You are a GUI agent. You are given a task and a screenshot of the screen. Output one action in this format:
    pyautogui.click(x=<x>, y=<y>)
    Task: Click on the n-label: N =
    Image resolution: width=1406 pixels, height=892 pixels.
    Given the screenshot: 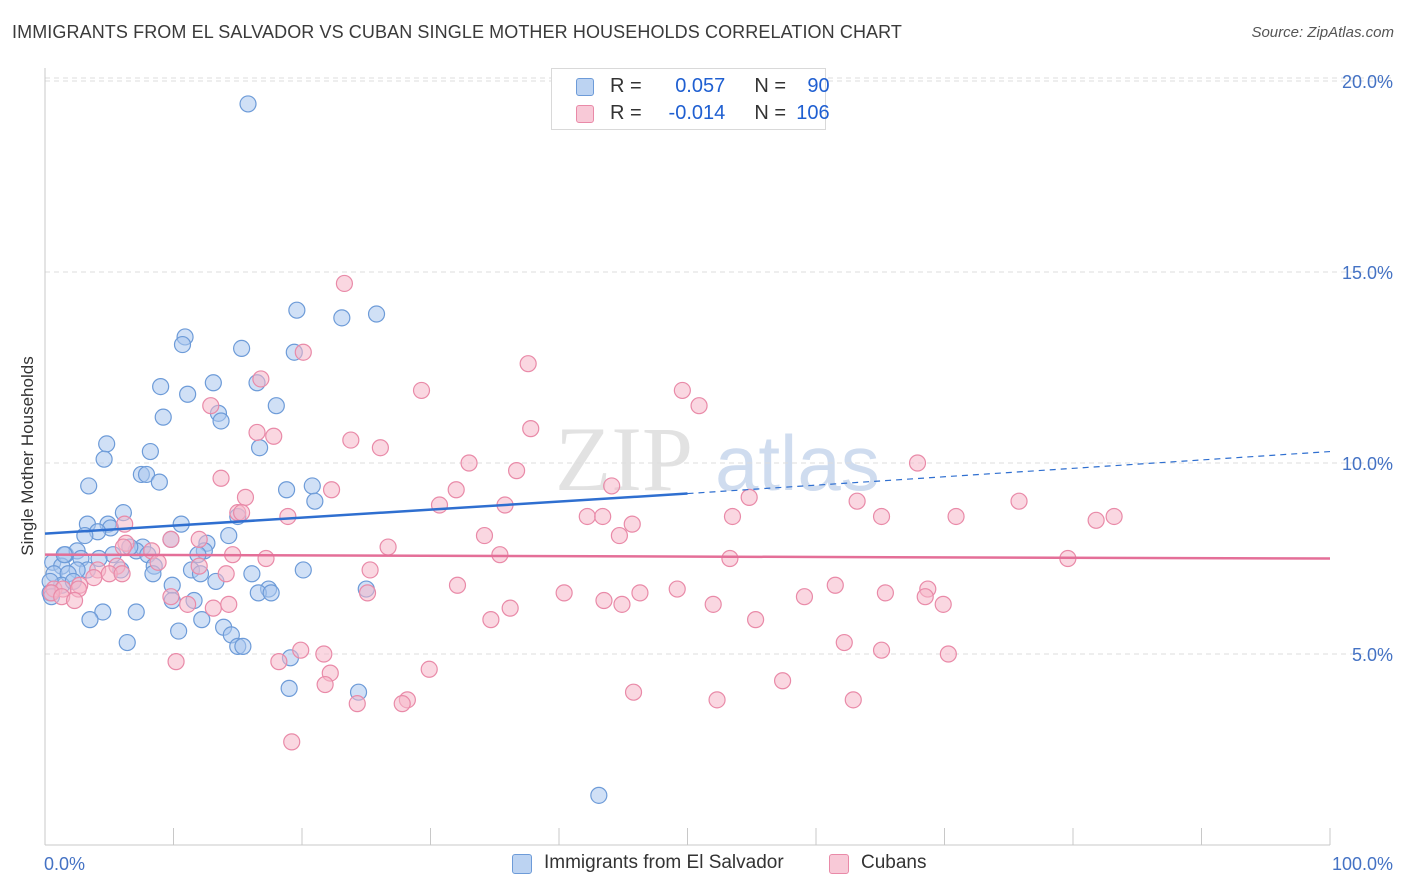 What is the action you would take?
    pyautogui.click(x=770, y=86)
    